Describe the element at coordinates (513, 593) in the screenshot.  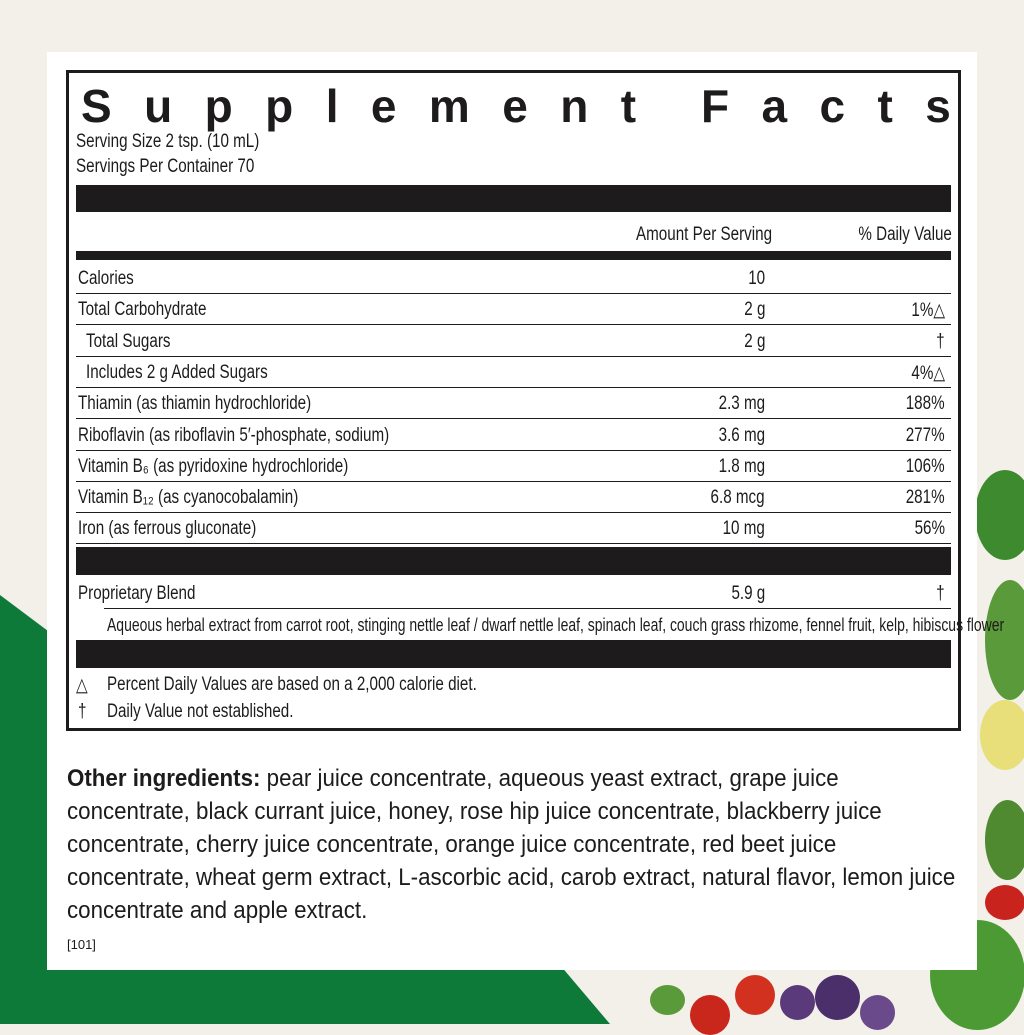
I see `proprietary-blend-row: Proprietary Blend 5.9 g †` at that location.